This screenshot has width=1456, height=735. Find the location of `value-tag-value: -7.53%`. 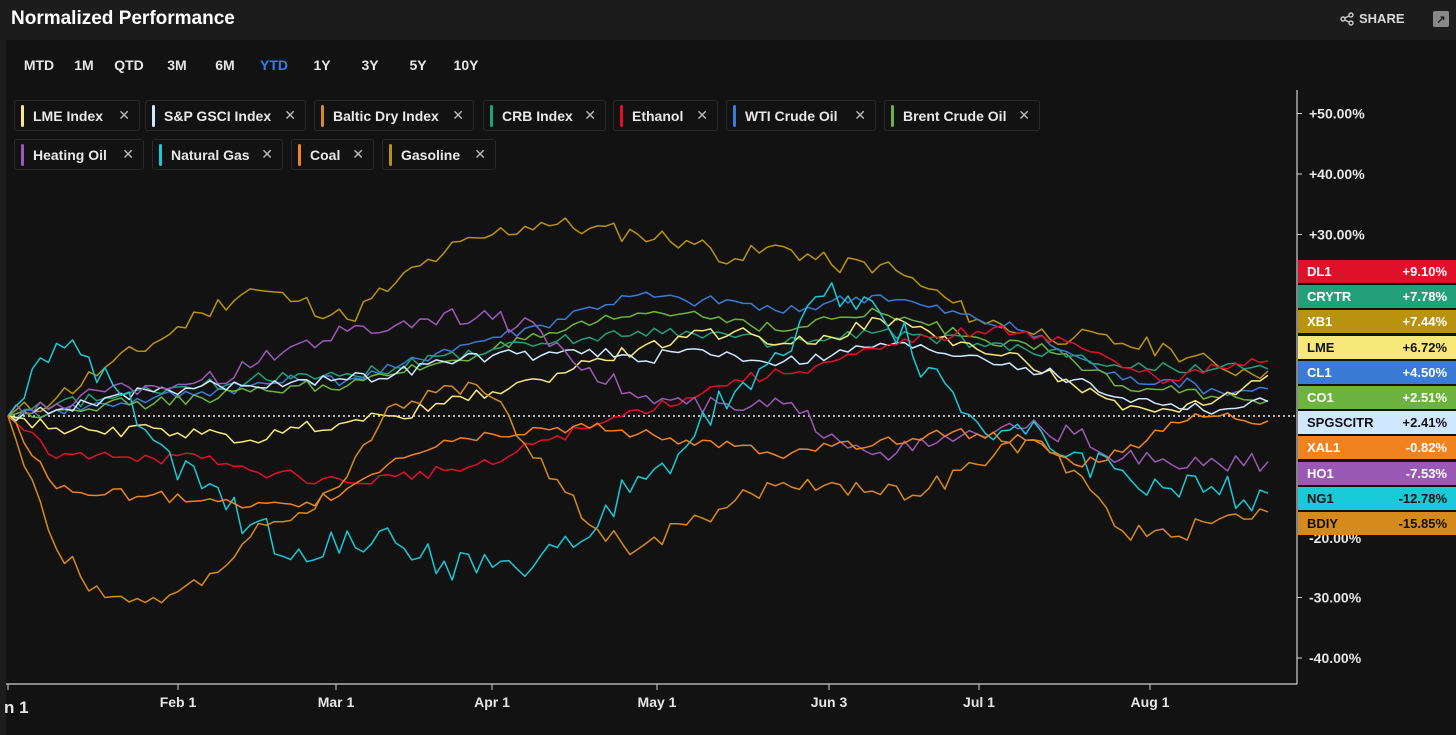

value-tag-value: -7.53% is located at coordinates (1426, 473).